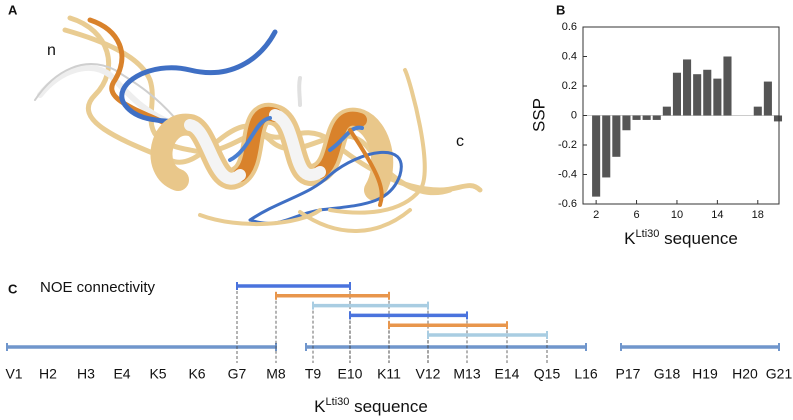  Describe the element at coordinates (758, 215) in the screenshot. I see `x-tick-label: 18` at that location.